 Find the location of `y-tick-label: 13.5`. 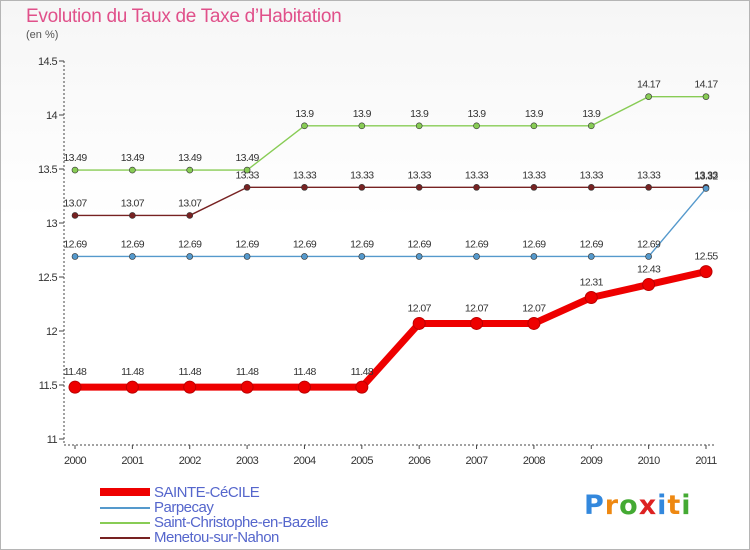

y-tick-label: 13.5 is located at coordinates (47, 170).